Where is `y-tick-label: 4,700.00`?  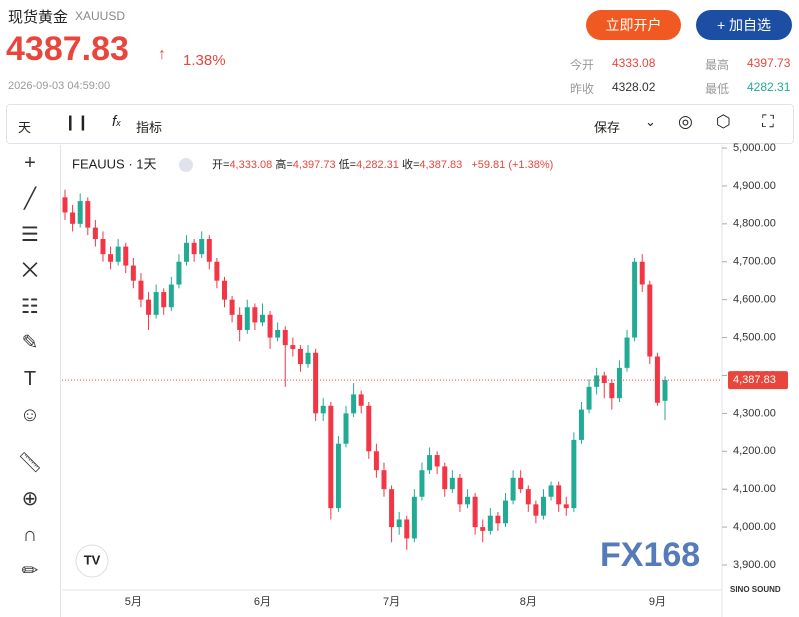 y-tick-label: 4,700.00 is located at coordinates (754, 262).